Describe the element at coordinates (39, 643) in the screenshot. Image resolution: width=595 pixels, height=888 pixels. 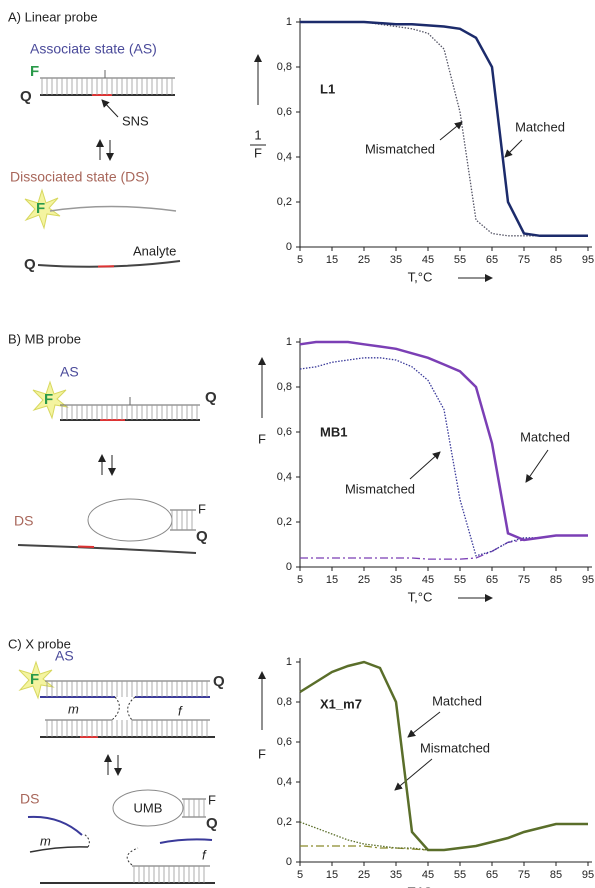
I see `panel-title: C) X probe` at that location.